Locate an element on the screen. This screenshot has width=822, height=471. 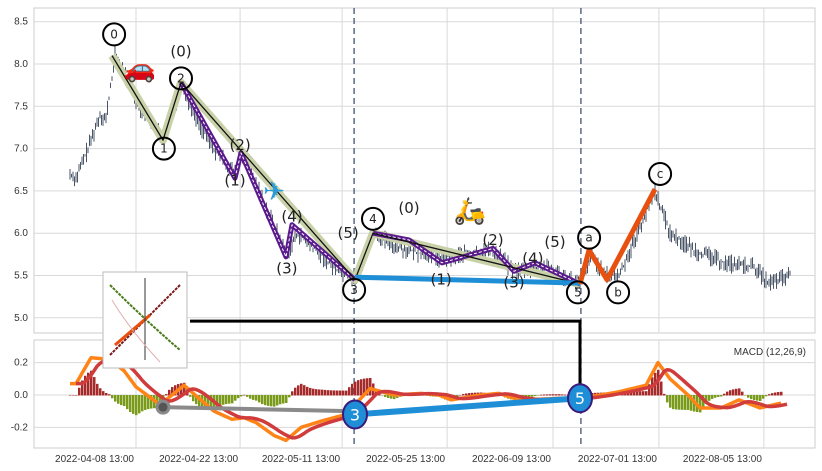
macd-wave-marker is located at coordinates (355, 414).